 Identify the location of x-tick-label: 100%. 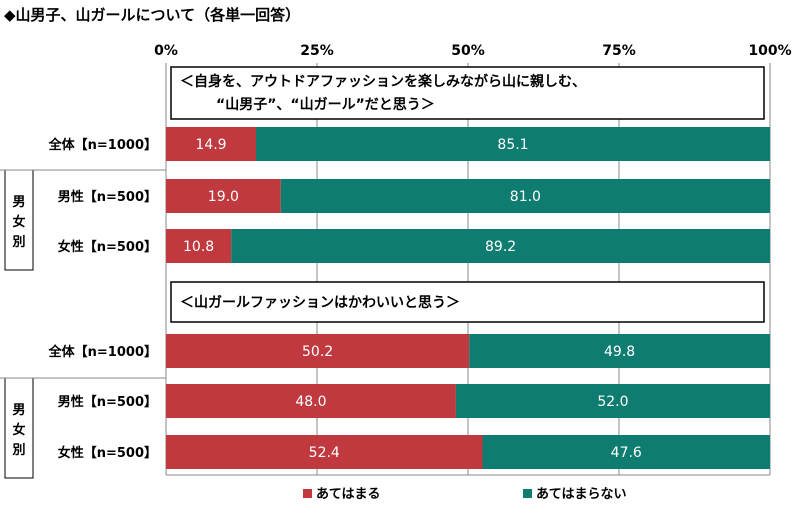
(769, 51).